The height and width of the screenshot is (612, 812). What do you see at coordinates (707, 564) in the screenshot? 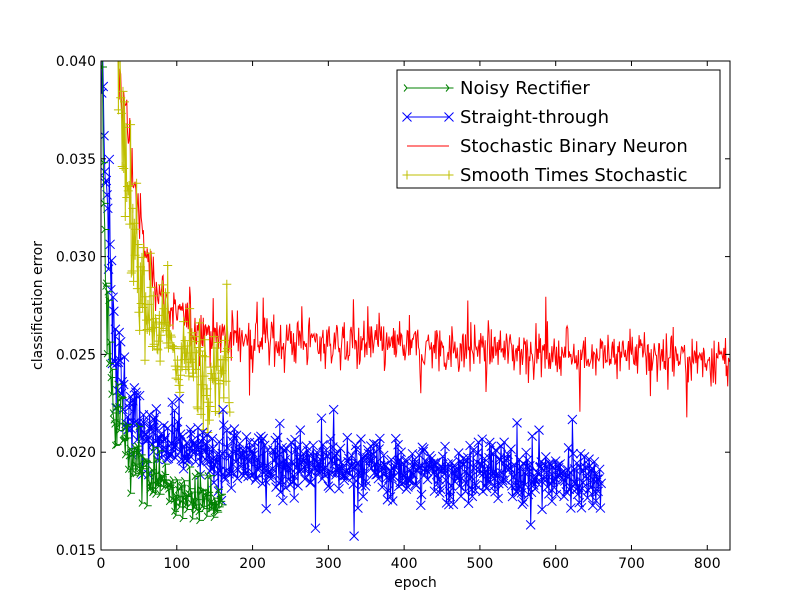
I see `x-tick-label: 800` at bounding box center [707, 564].